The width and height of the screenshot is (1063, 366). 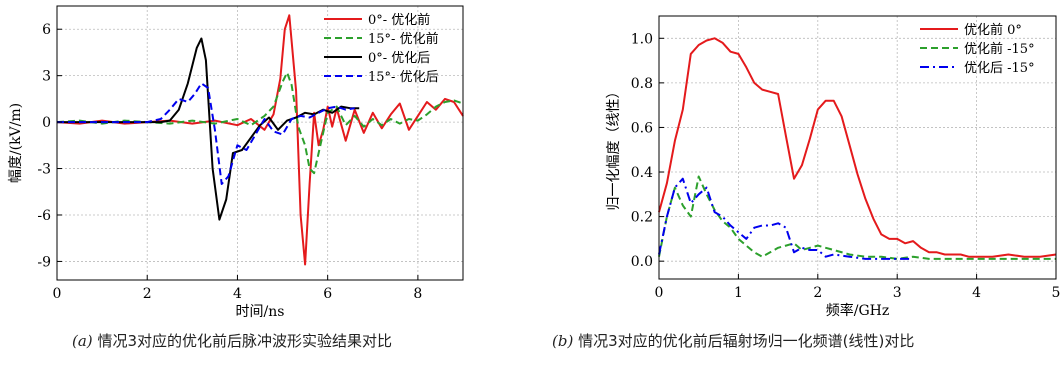 What do you see at coordinates (327, 294) in the screenshot?
I see `chart-a-xtick-label-3: 6` at bounding box center [327, 294].